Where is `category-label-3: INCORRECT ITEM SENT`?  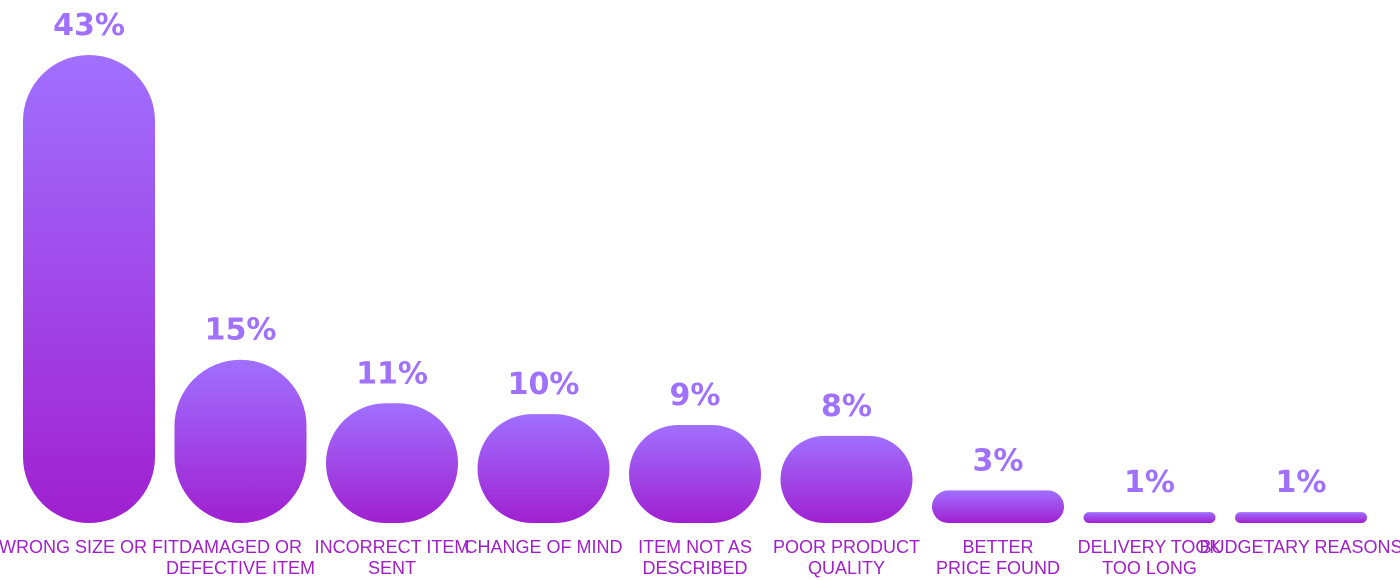
category-label-3: INCORRECT ITEM SENT is located at coordinates (392, 557).